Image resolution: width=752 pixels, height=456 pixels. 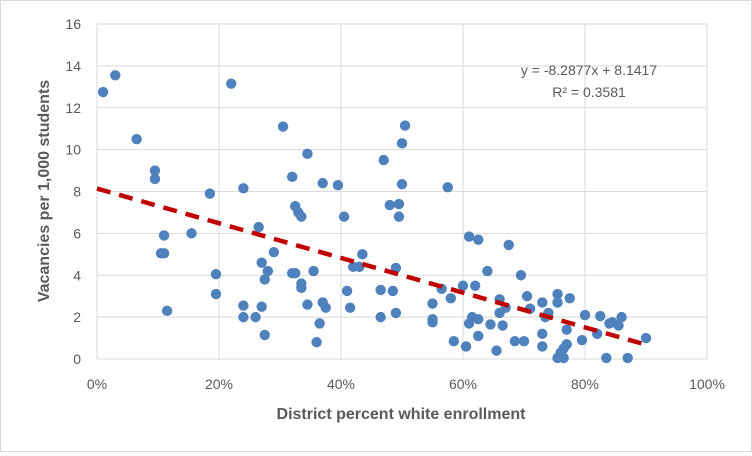 I want to click on y-axis-title: Vacancies per 1,000 students, so click(x=44, y=191).